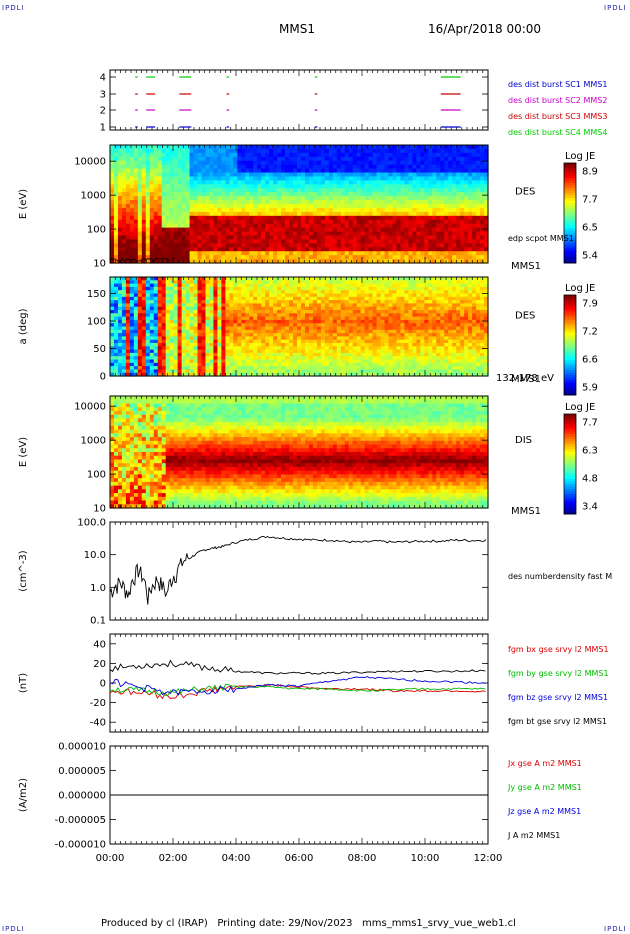 The width and height of the screenshot is (630, 934). What do you see at coordinates (615, 8) in the screenshot?
I see `corner-label-tr: IPDLI` at bounding box center [615, 8].